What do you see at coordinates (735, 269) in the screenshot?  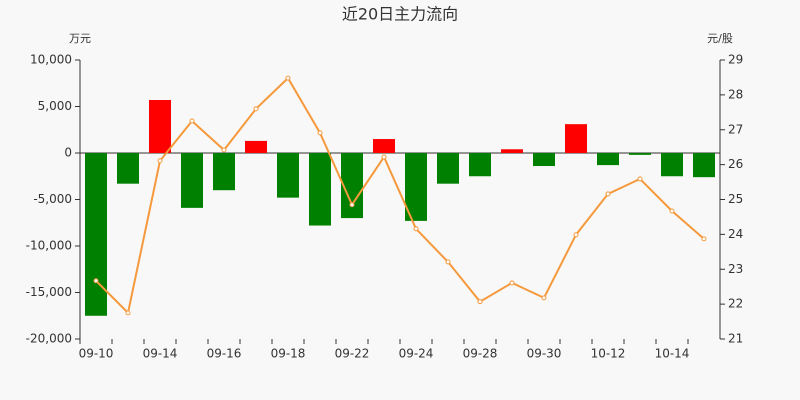 I see `y2-tick-label: 23` at bounding box center [735, 269].